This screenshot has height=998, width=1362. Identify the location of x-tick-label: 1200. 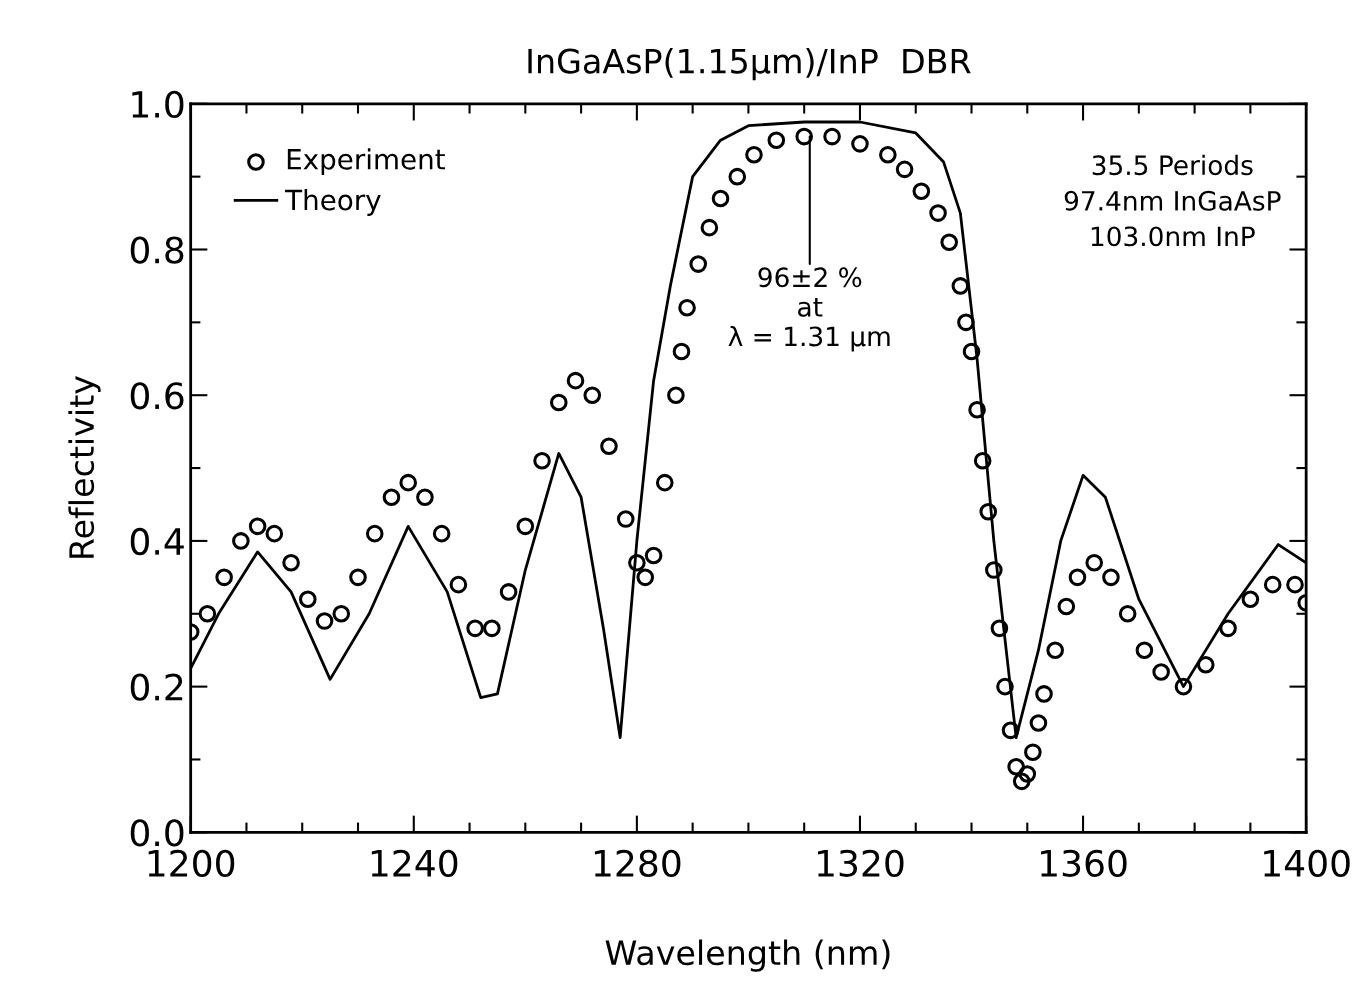
(191, 863).